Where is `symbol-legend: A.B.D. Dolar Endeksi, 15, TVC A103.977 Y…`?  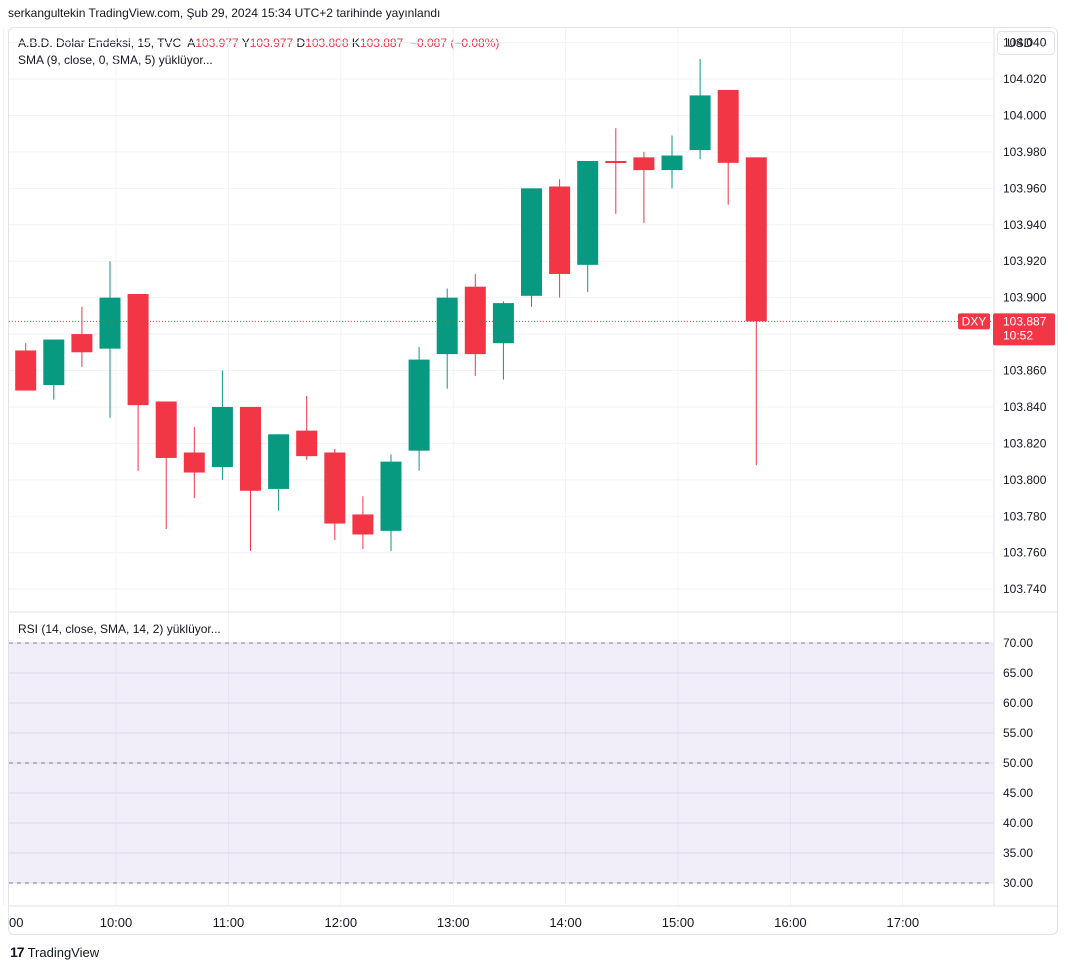 symbol-legend: A.B.D. Dolar Endeksi, 15, TVC A103.977 Y… is located at coordinates (258, 43).